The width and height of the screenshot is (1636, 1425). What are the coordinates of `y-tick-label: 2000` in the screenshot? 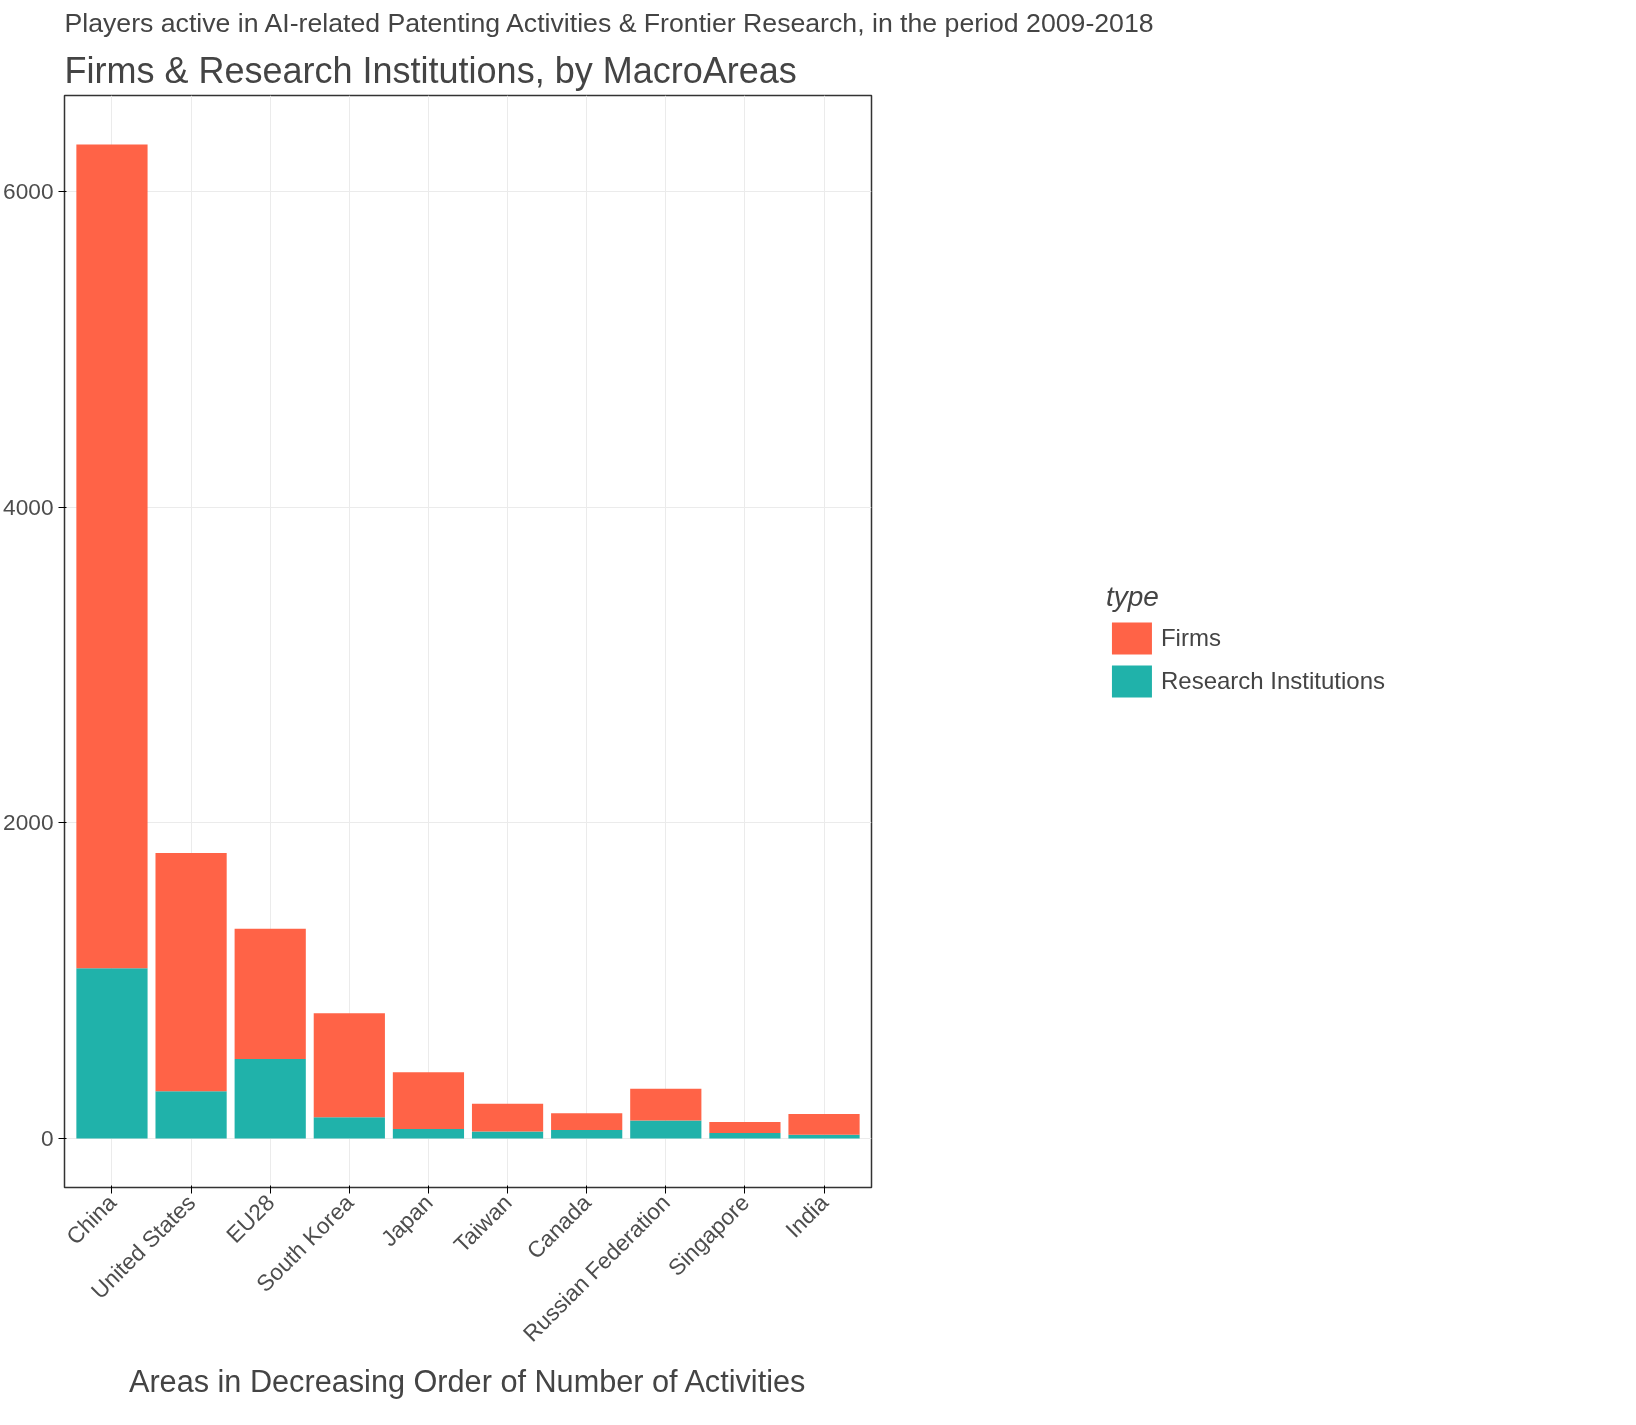 It's located at (28, 822).